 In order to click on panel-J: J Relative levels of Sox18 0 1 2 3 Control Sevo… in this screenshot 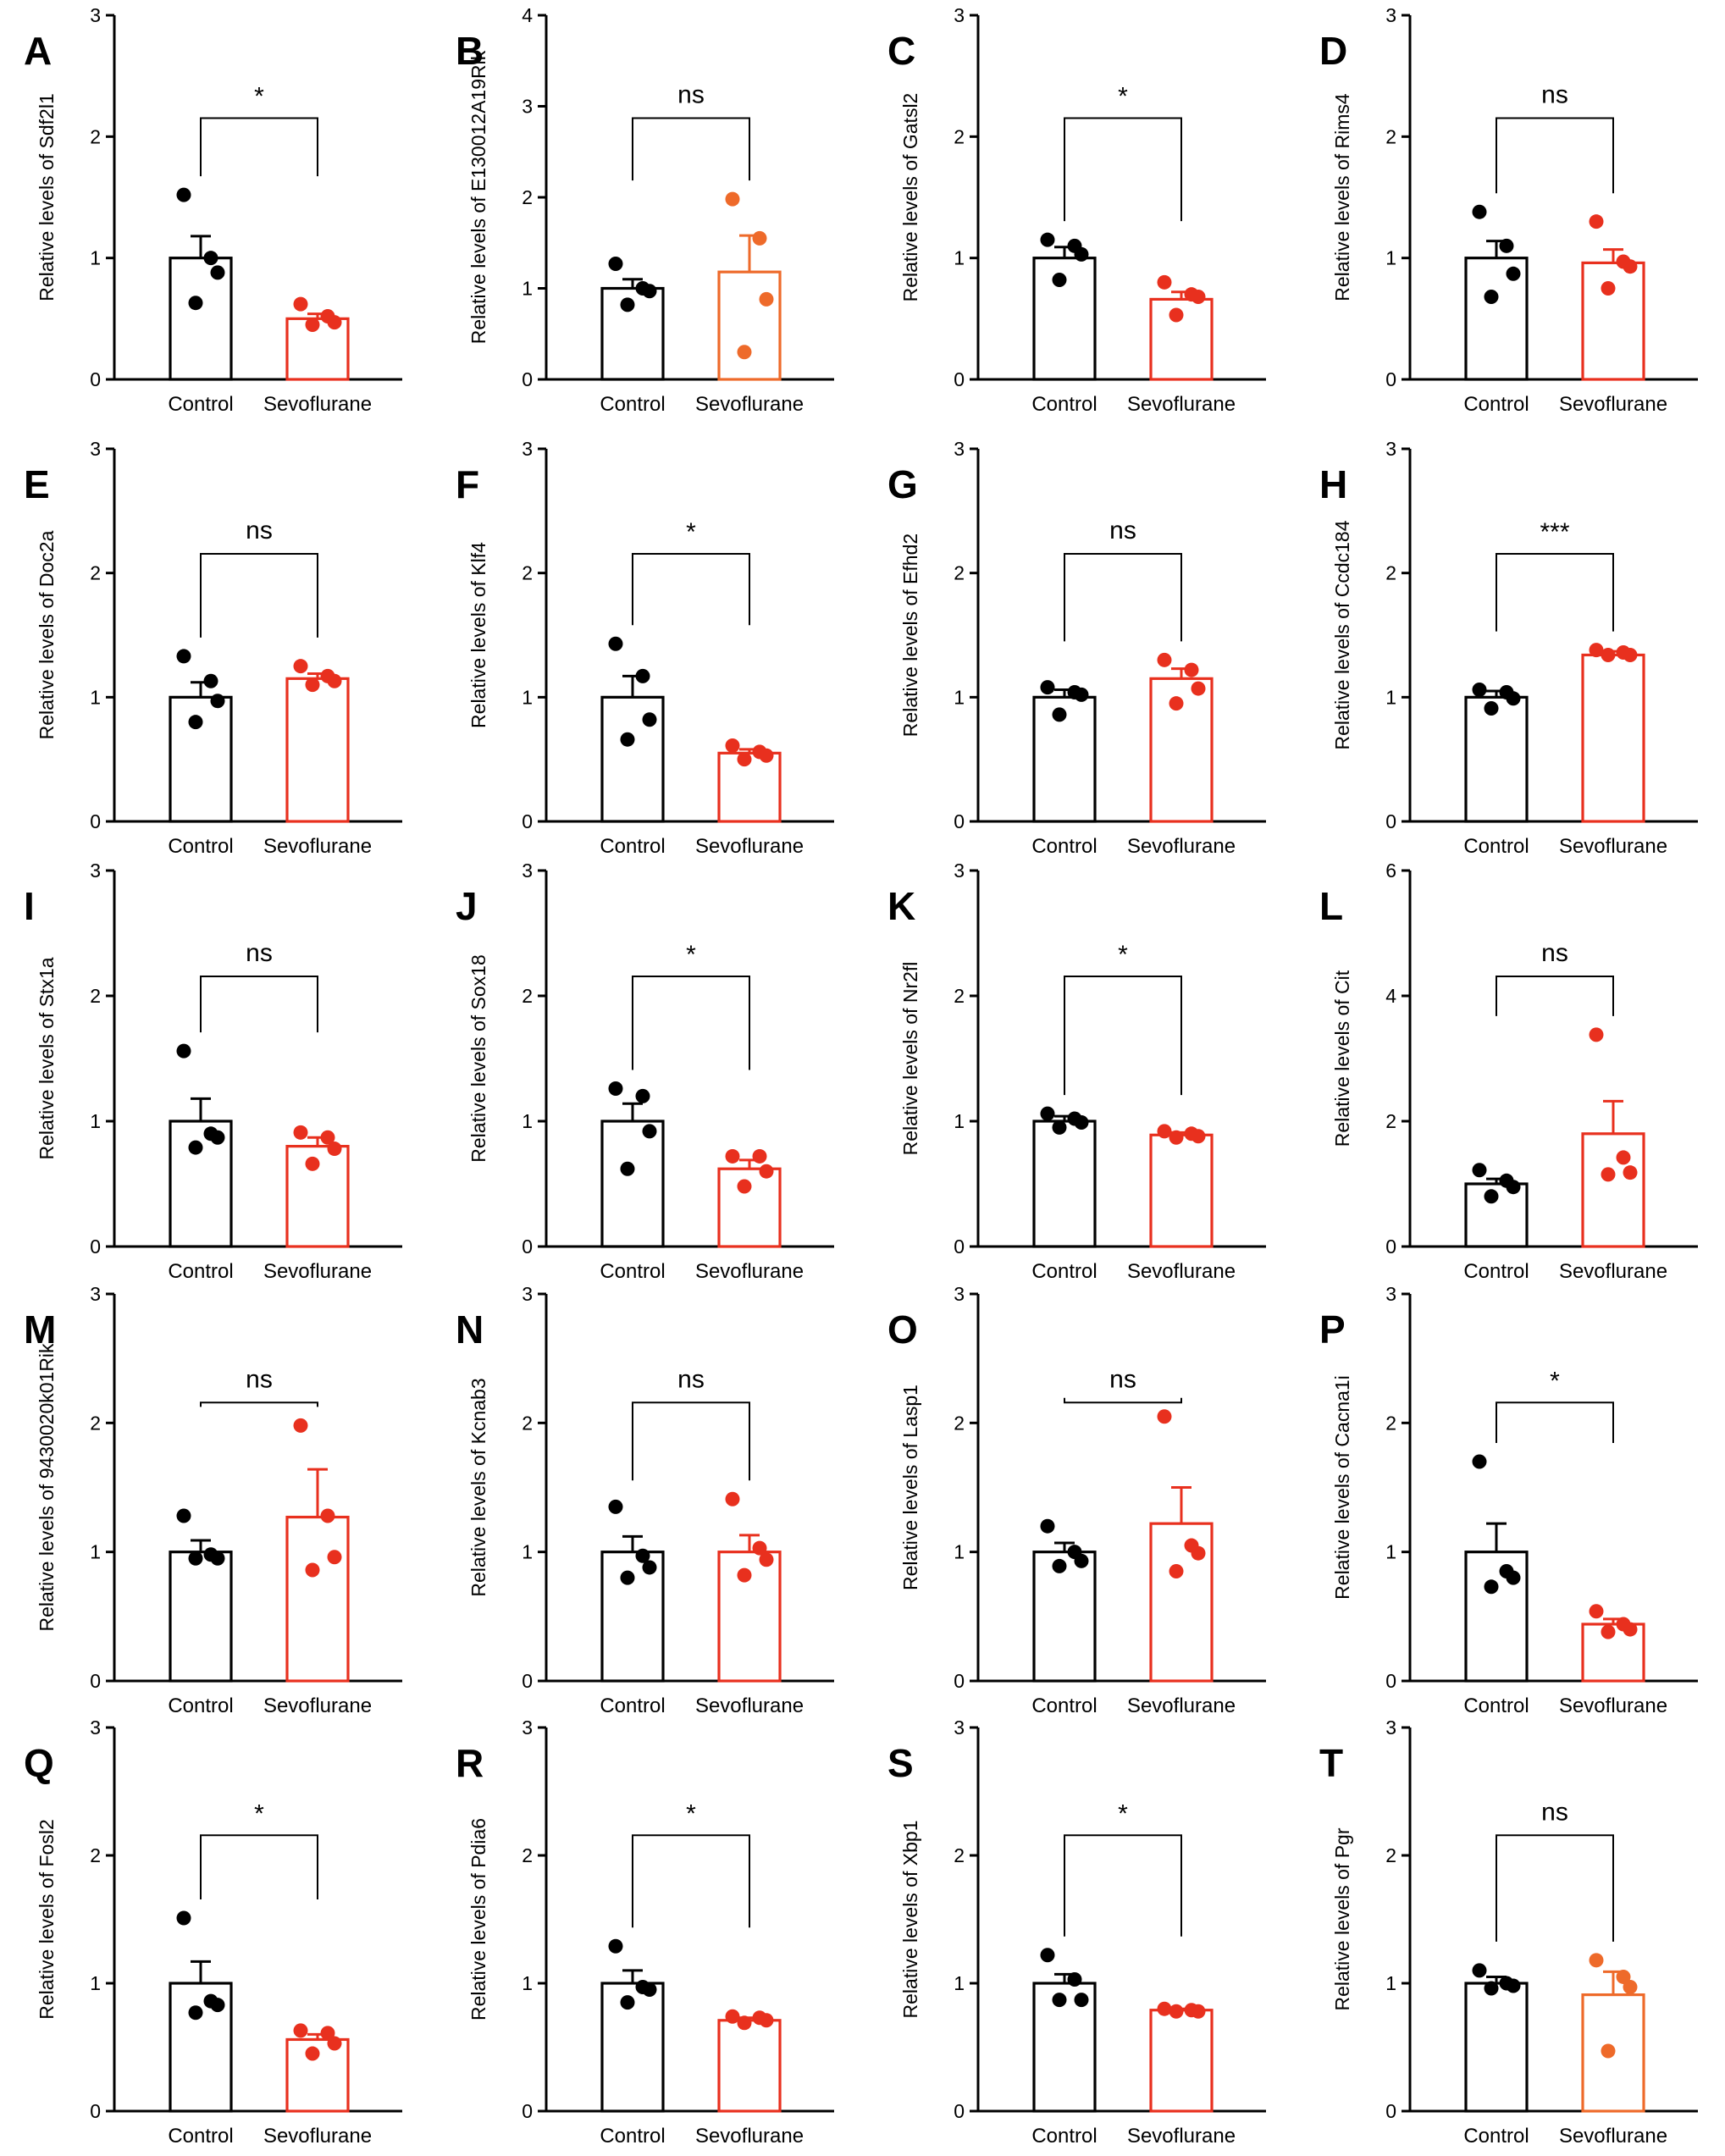, I will do `click(645, 1071)`.